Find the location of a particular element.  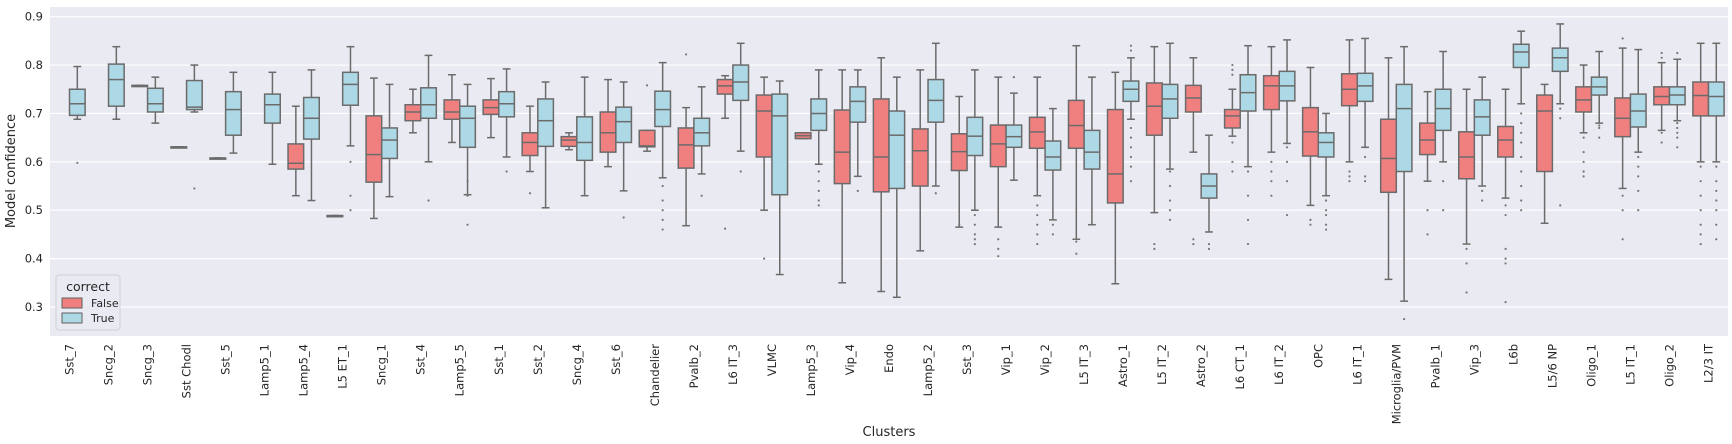

x-tick-label: L6b is located at coordinates (1513, 354).